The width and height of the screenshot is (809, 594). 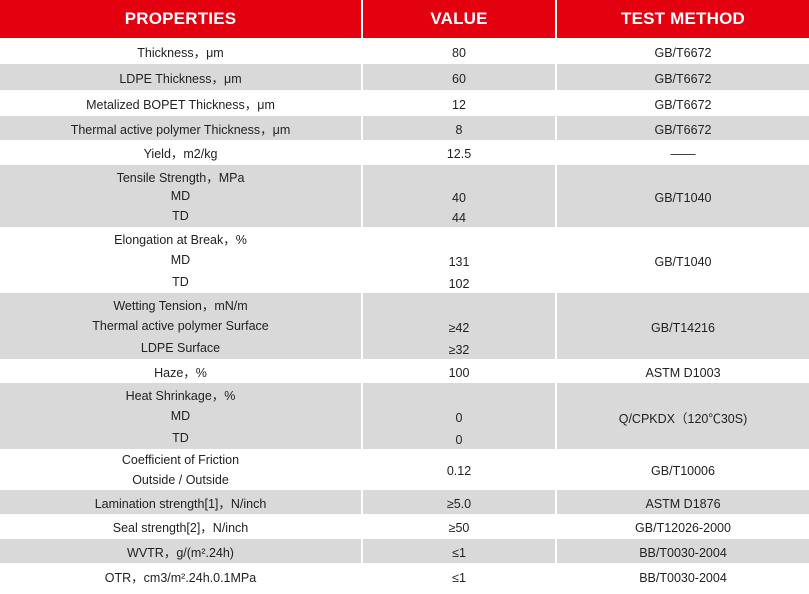 I want to click on header-properties: PROPERTIES, so click(x=180, y=19).